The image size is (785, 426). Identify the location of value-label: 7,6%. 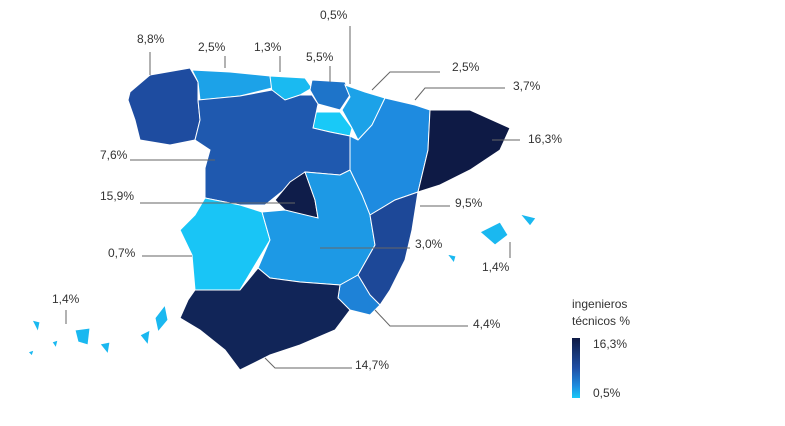
(114, 155).